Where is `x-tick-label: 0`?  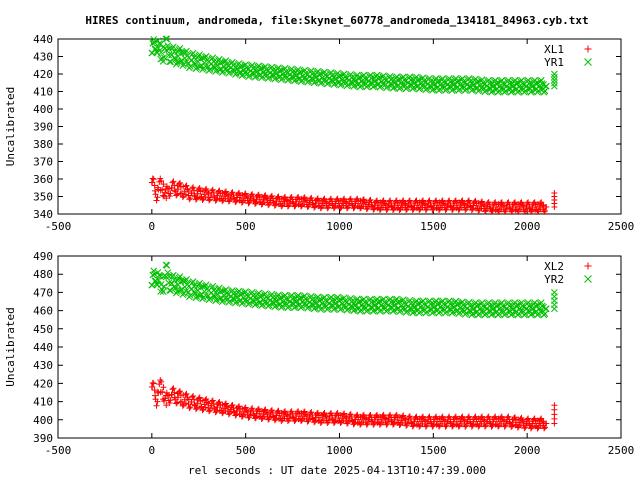 x-tick-label: 0 is located at coordinates (152, 450).